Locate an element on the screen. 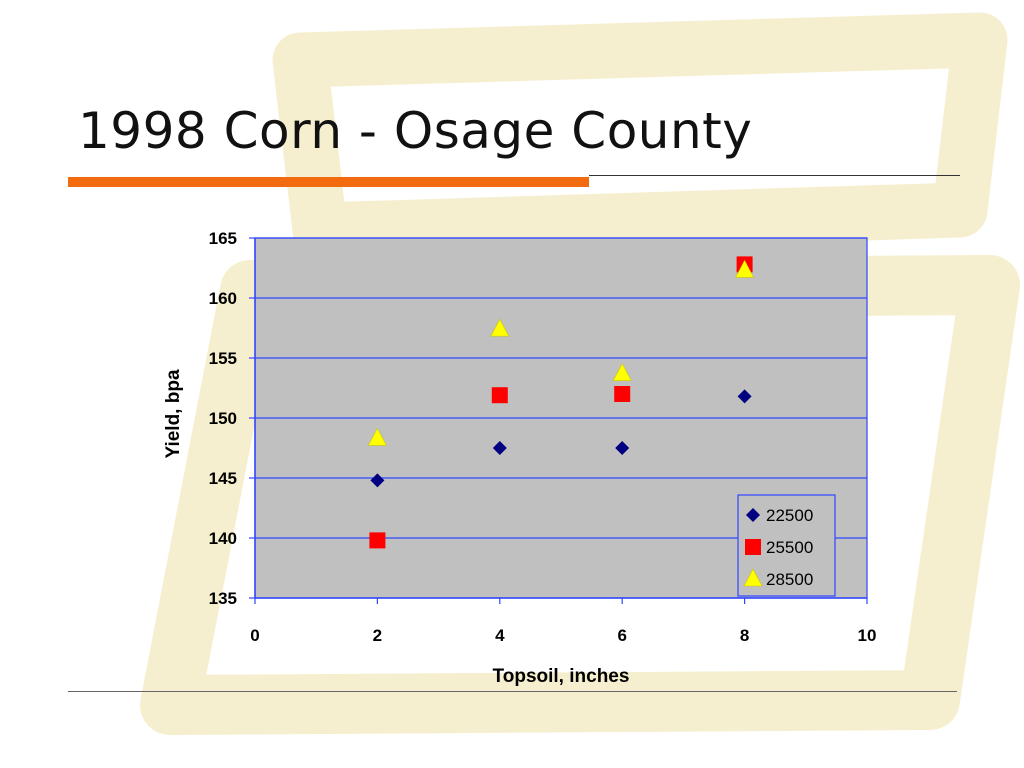 This screenshot has height=768, width=1024. title-underline-accent is located at coordinates (328, 182).